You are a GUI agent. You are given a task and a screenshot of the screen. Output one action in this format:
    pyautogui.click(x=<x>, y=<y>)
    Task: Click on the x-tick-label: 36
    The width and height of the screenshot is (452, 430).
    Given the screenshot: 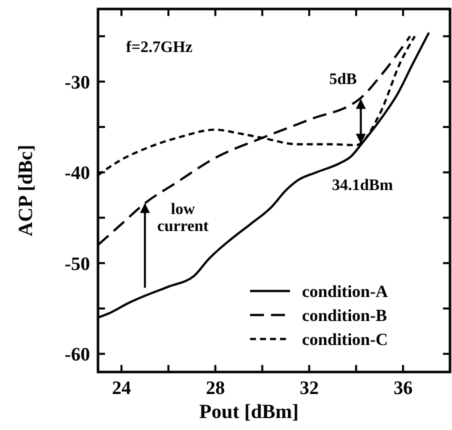 What is the action you would take?
    pyautogui.click(x=403, y=388)
    